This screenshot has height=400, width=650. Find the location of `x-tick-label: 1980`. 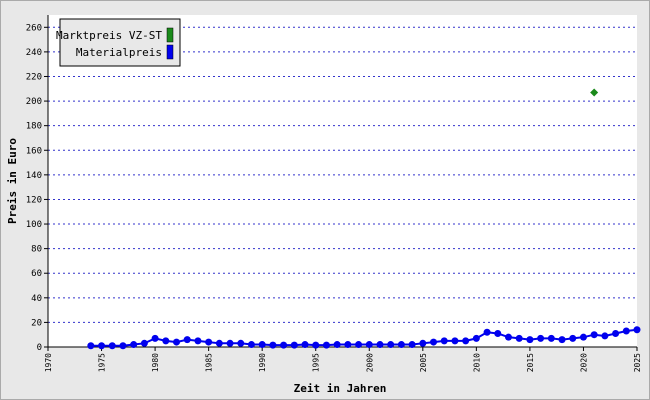

x-tick-label: 1980 is located at coordinates (155, 362).